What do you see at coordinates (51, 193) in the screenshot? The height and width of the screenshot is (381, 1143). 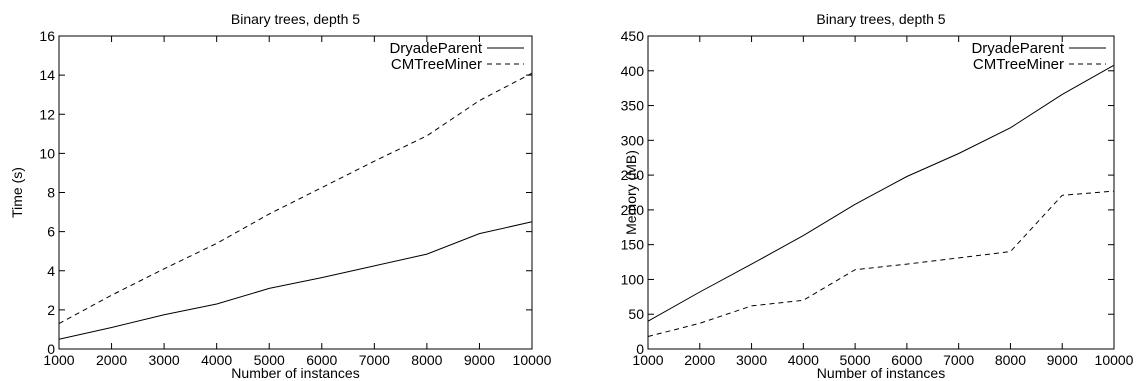 I see `y-tick-label: 8` at bounding box center [51, 193].